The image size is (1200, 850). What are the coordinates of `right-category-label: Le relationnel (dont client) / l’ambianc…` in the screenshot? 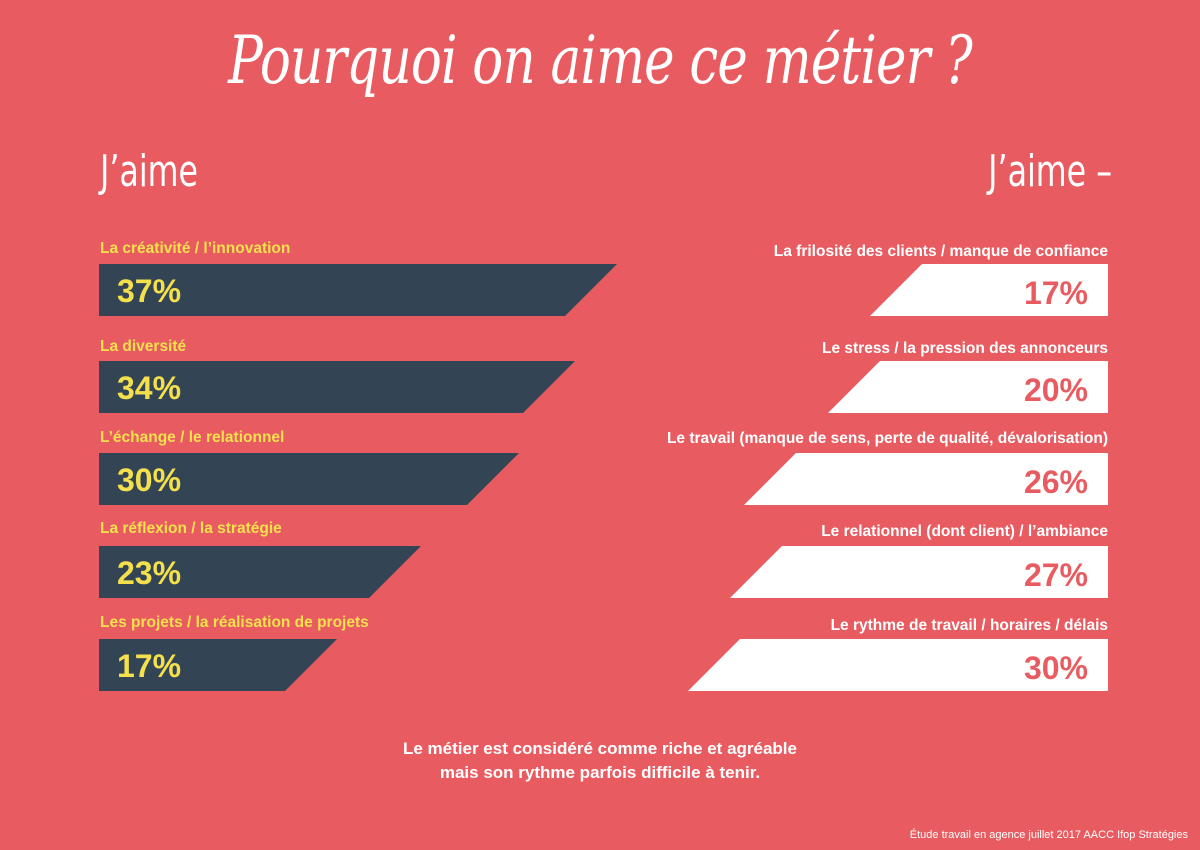 It's located at (964, 531).